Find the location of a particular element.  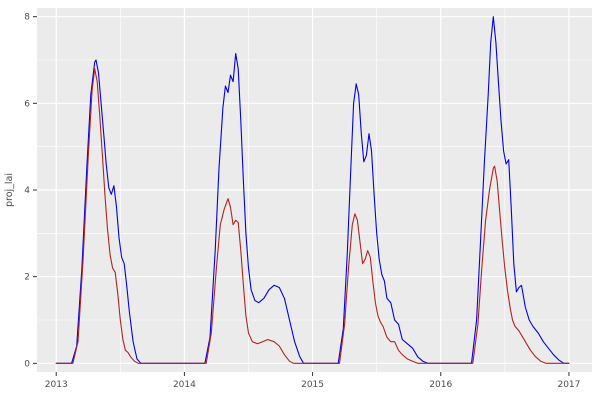

y-tick-label: 0 is located at coordinates (27, 364).